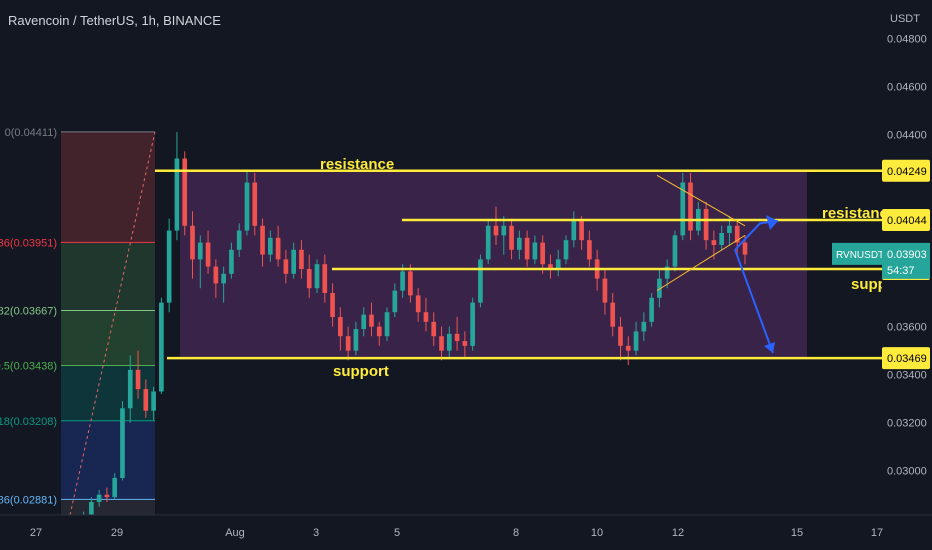 The width and height of the screenshot is (932, 550). What do you see at coordinates (907, 472) in the screenshot?
I see `y-tick-label: 0.03000` at bounding box center [907, 472].